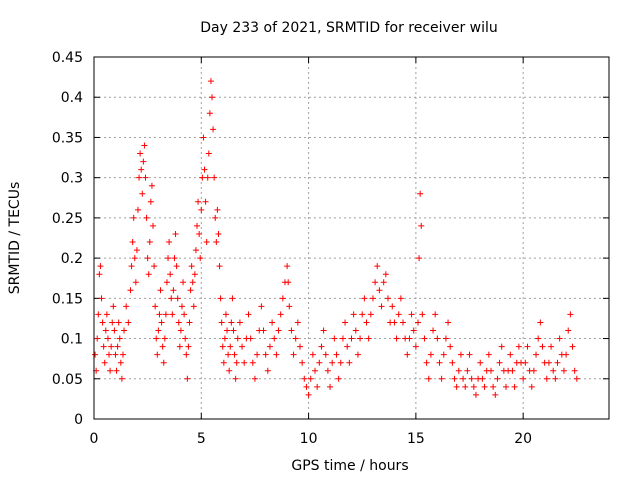  I want to click on y-tick-label: 0.15, so click(67, 299).